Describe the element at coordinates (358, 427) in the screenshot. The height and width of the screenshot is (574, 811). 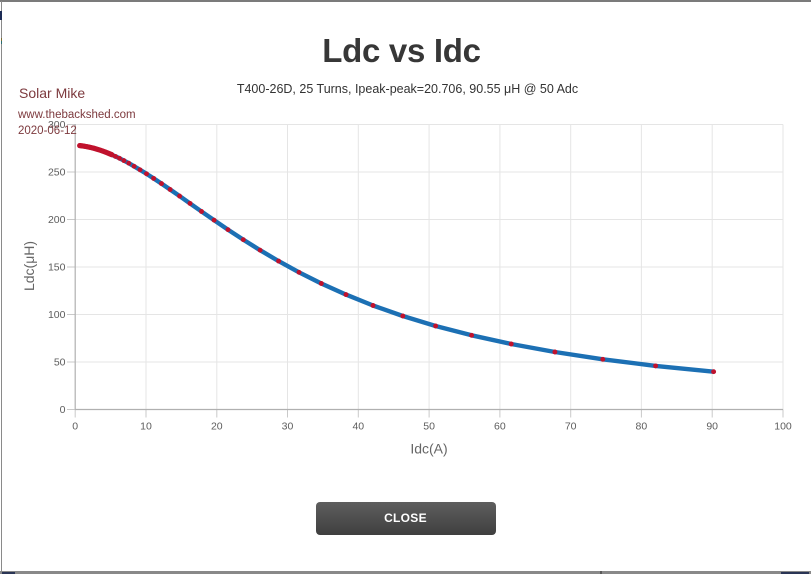
I see `svg-text: 40` at that location.